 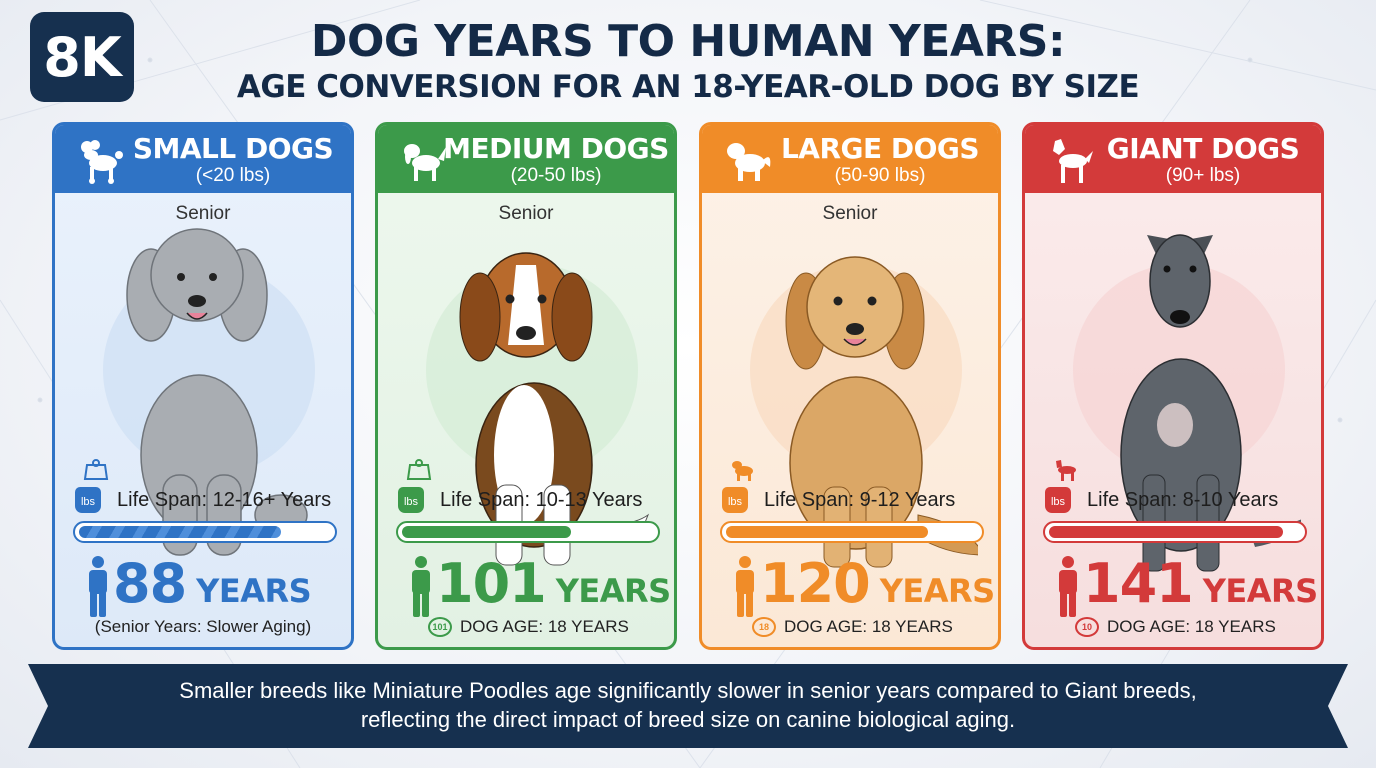 I want to click on human-years-value: 120, so click(x=815, y=583).